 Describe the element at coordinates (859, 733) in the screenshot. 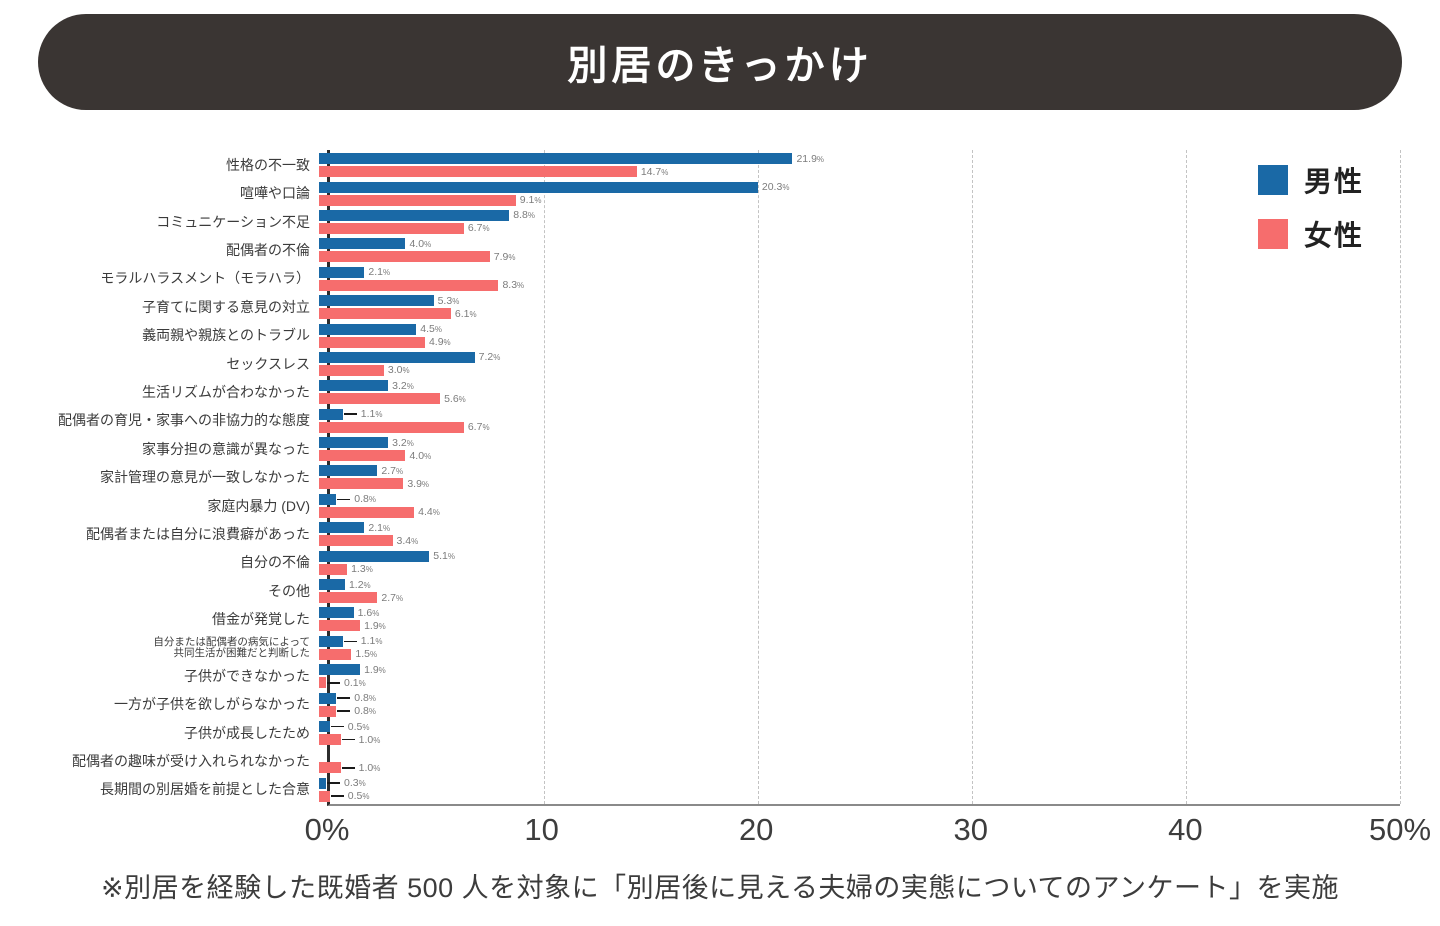

I see `bar-group: 0.5% 1.0%` at that location.